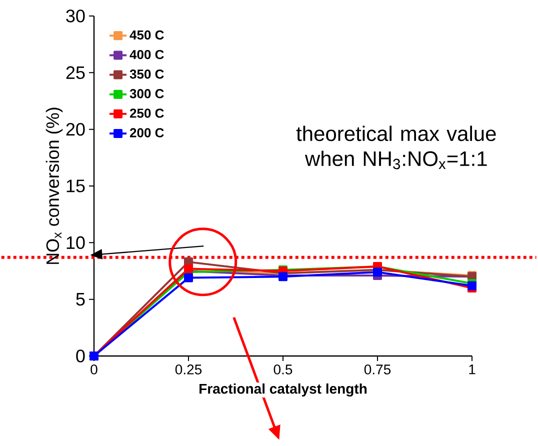 This screenshot has height=446, width=538. What do you see at coordinates (283, 390) in the screenshot?
I see `x-axis-title: Fractional catalyst length` at bounding box center [283, 390].